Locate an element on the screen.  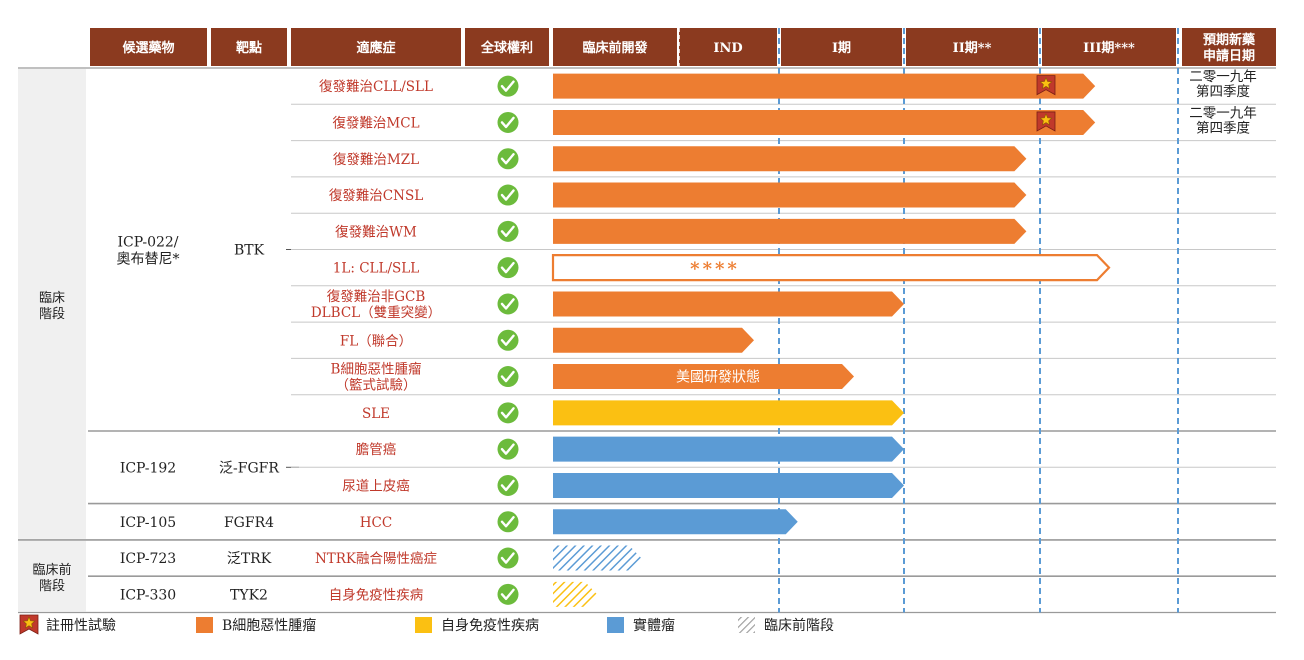
indication-4: 復發難治WM is located at coordinates (376, 231).